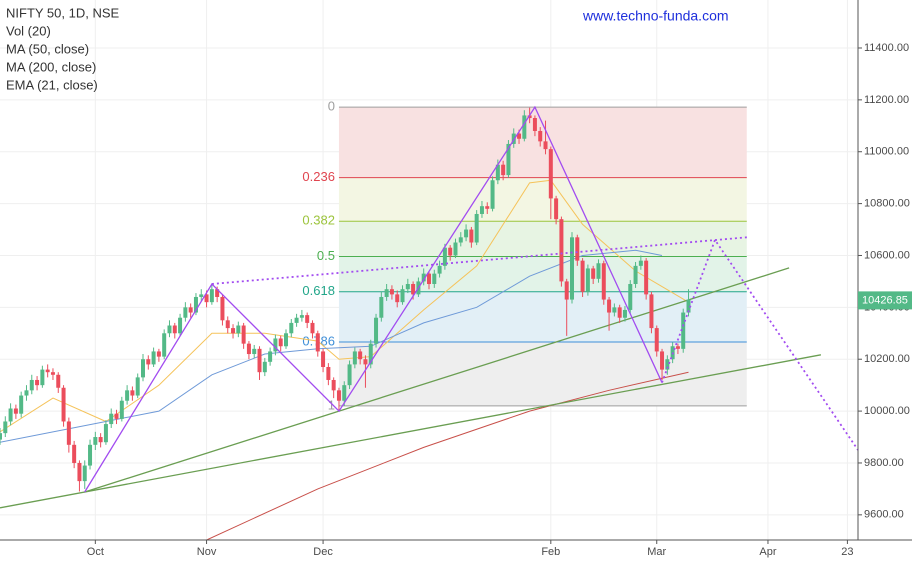 The width and height of the screenshot is (912, 562). I want to click on y-tick-label: 11400.00, so click(886, 48).